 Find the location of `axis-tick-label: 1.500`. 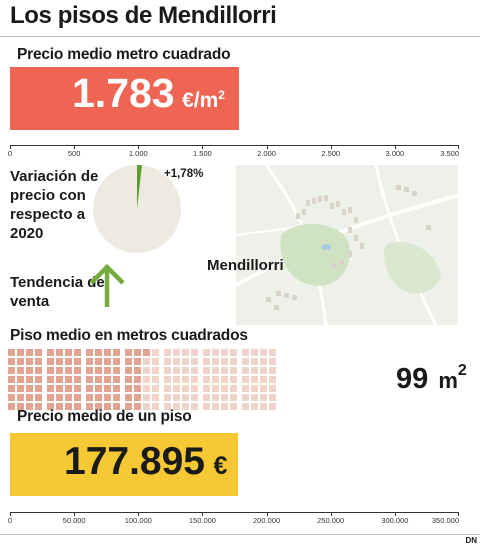

axis-tick-label: 1.500 is located at coordinates (202, 153).